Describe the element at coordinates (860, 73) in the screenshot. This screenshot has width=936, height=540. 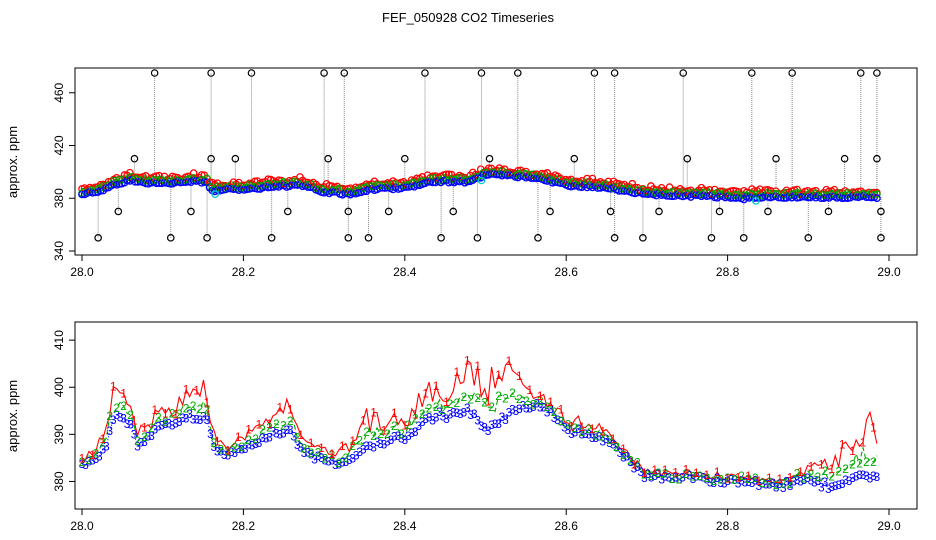
I see `outlier-point-high` at that location.